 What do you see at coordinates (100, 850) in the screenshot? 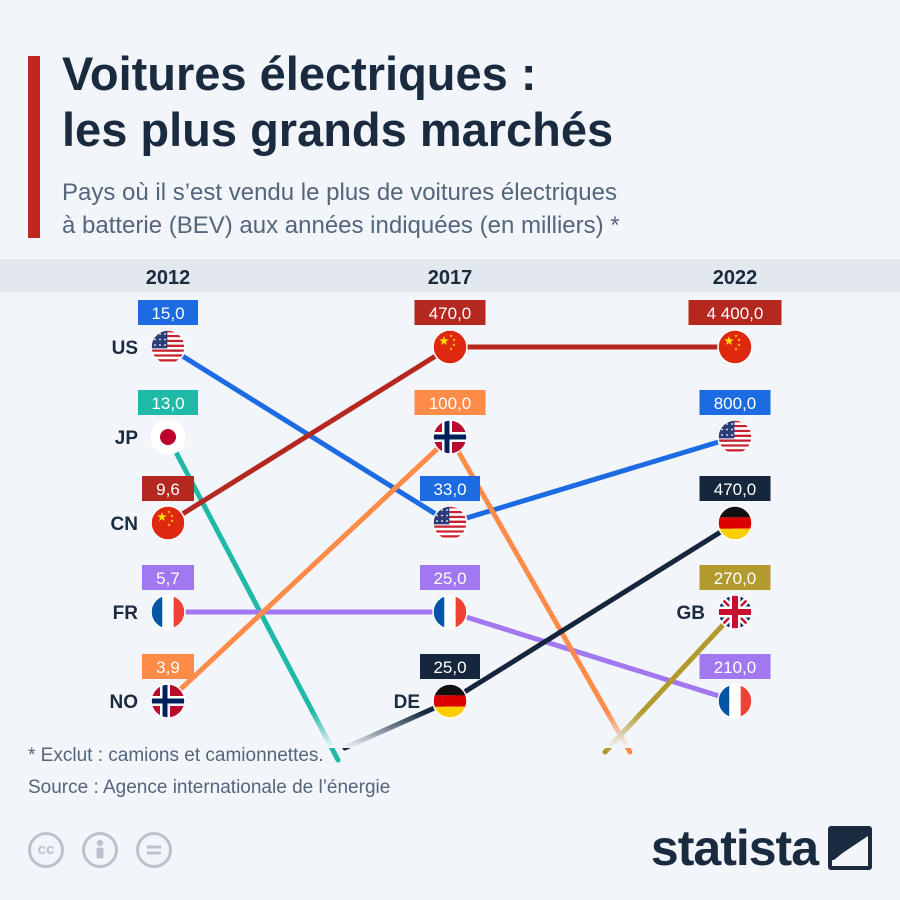
I see `person-icon` at bounding box center [100, 850].